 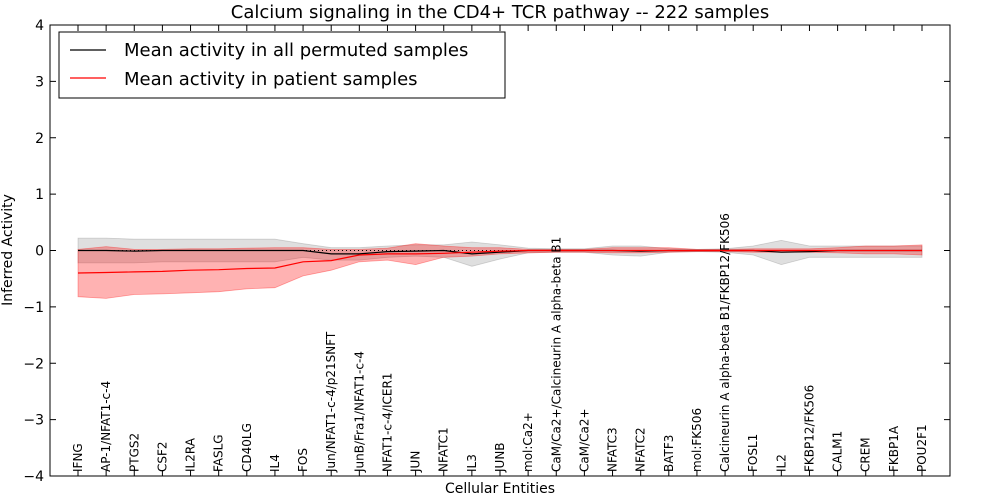 What do you see at coordinates (584, 440) in the screenshot?
I see `x-tick-label: CaM/Ca2+` at bounding box center [584, 440].